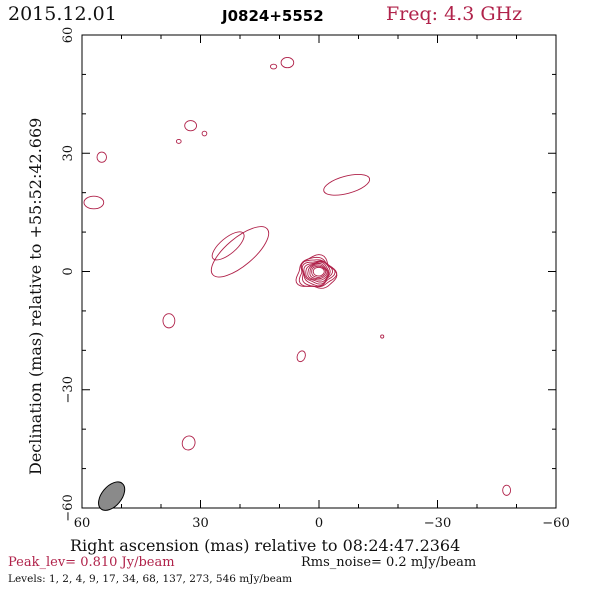 This screenshot has height=590, width=590. I want to click on y-tick-label: 30, so click(68, 153).